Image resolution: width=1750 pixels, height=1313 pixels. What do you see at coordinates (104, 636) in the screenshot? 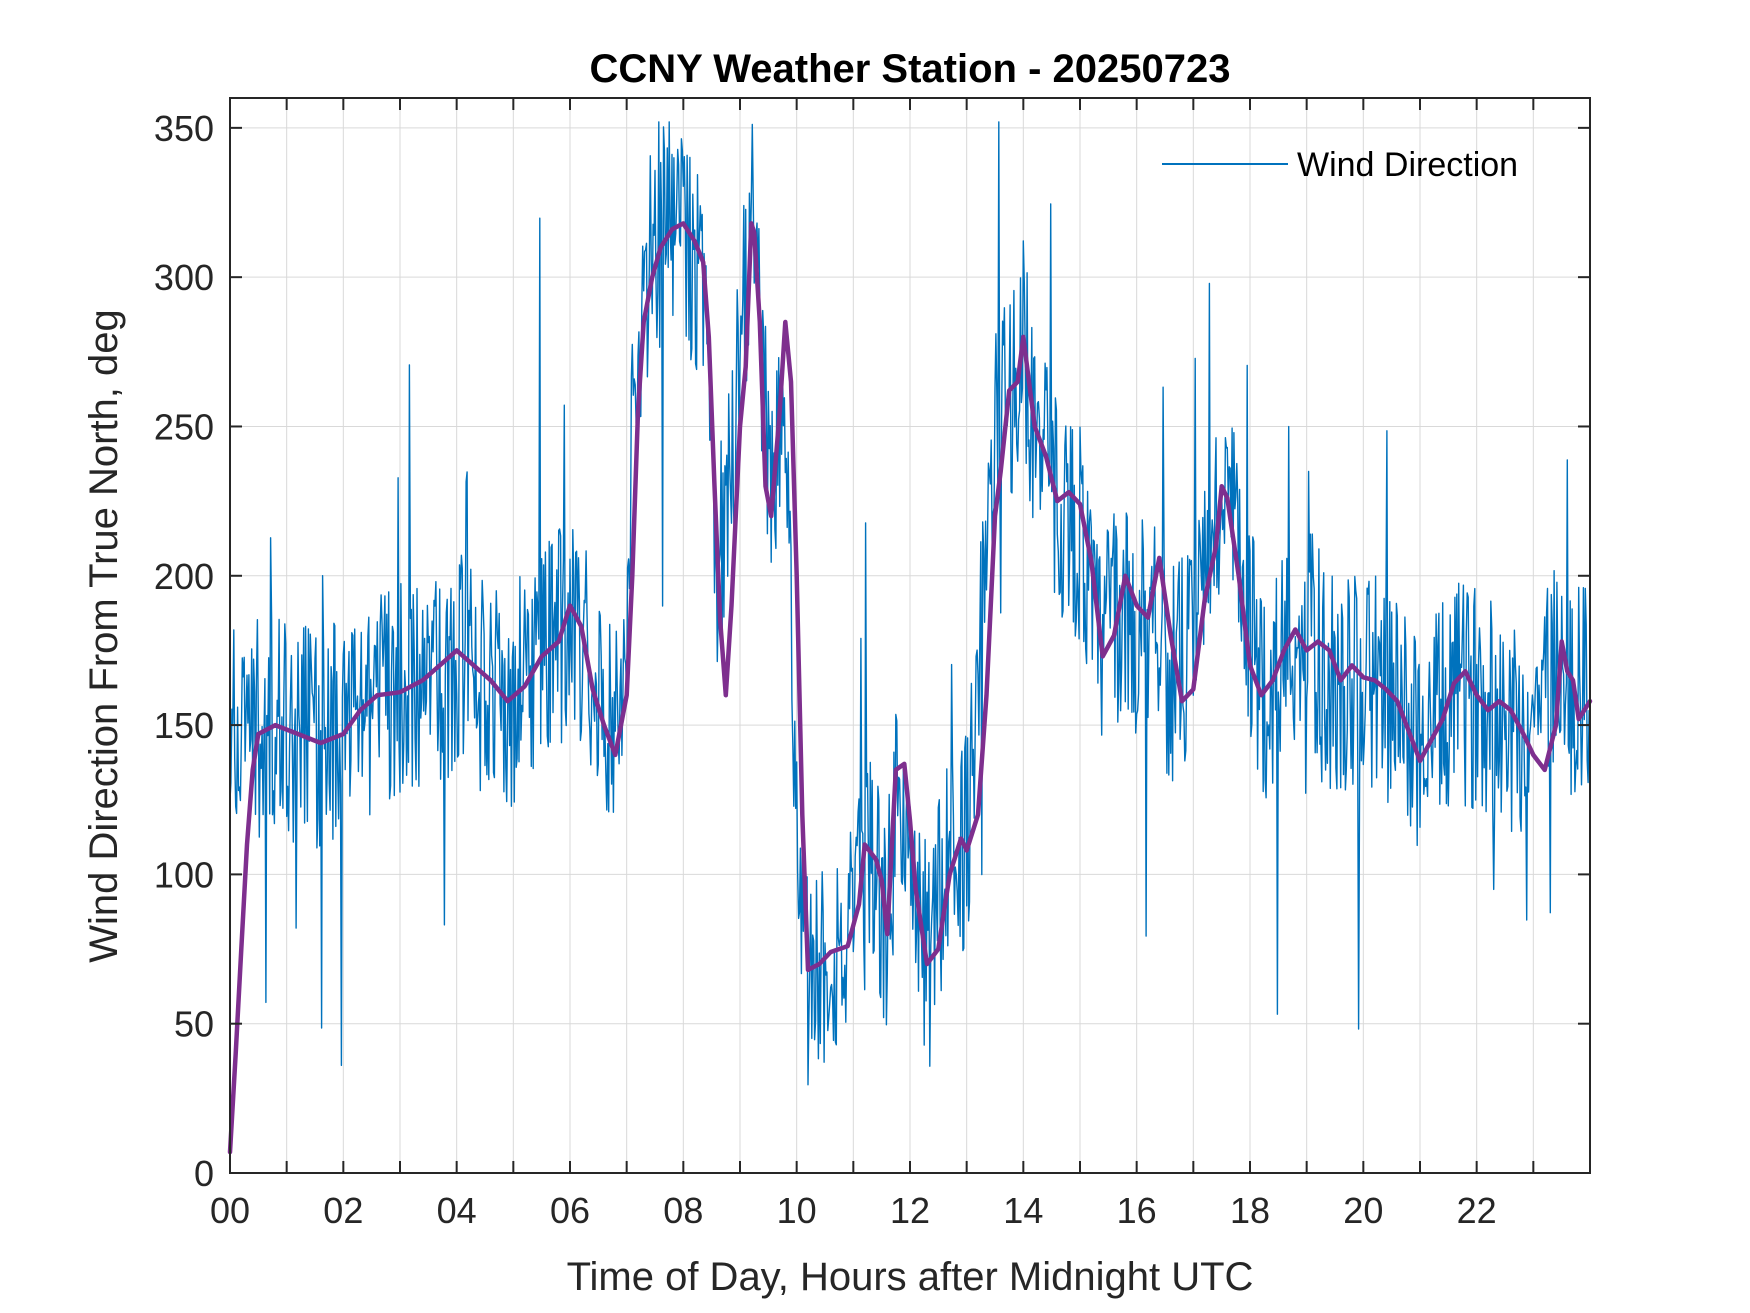
I see `y-axis-label: Wind Direction From True North, deg` at bounding box center [104, 636].